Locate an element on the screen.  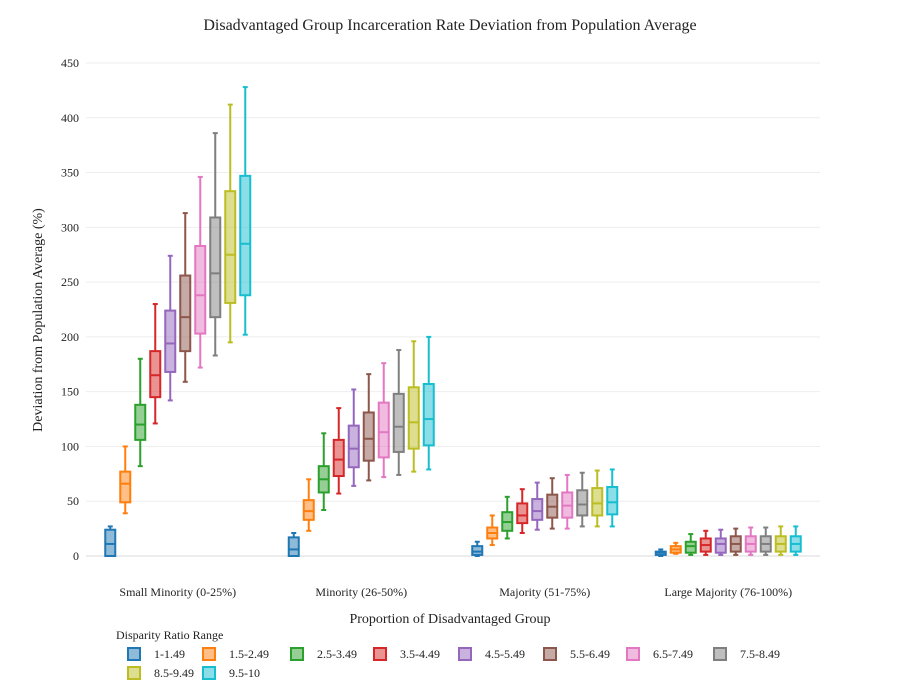
legend-label: 7.5-8.49 is located at coordinates (760, 654).